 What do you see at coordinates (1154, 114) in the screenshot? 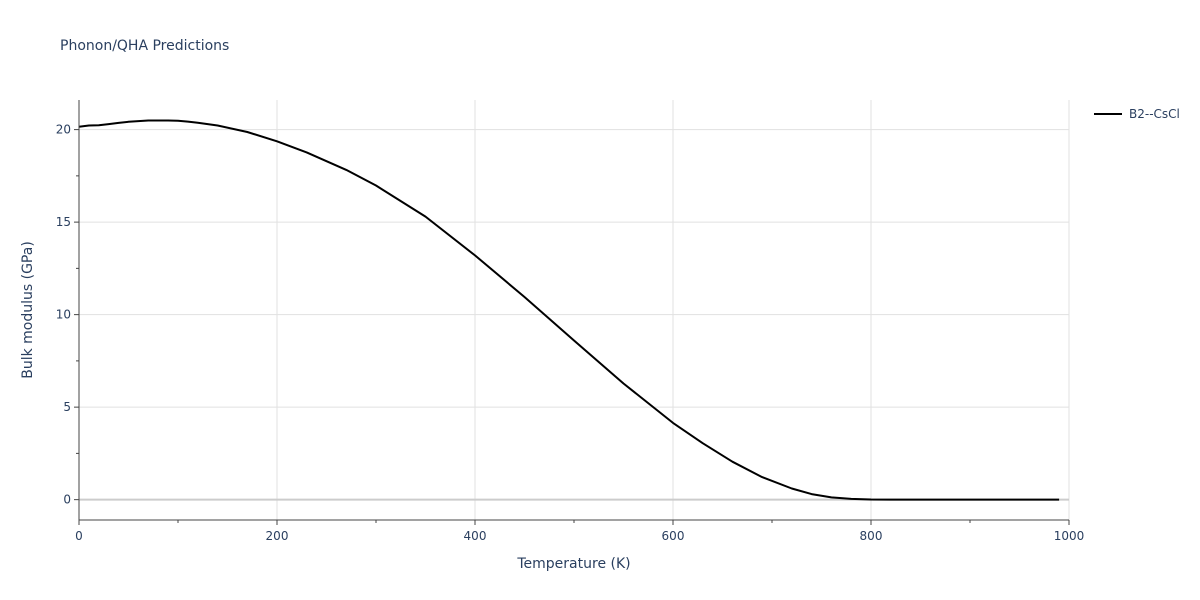
I see `legend-label: B2--CsCl` at bounding box center [1154, 114].